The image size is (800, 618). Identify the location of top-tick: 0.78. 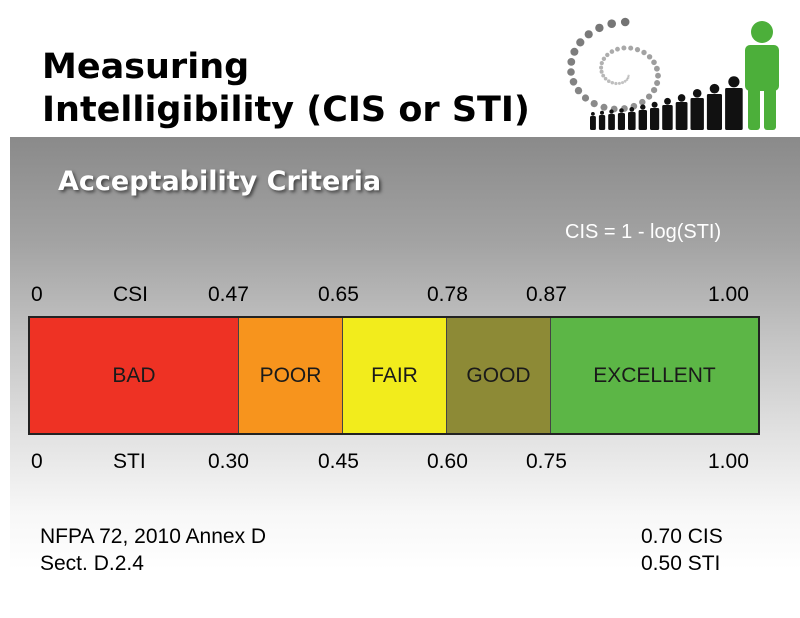
(447, 294).